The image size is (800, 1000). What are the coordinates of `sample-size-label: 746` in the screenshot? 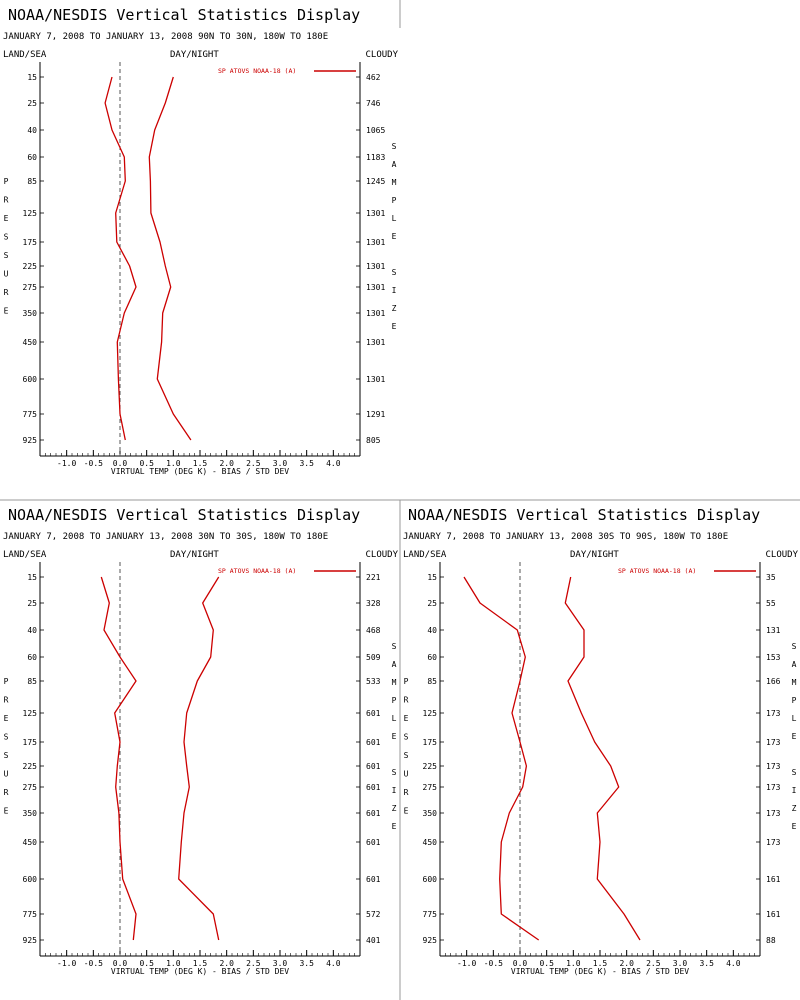 It's located at (373, 103).